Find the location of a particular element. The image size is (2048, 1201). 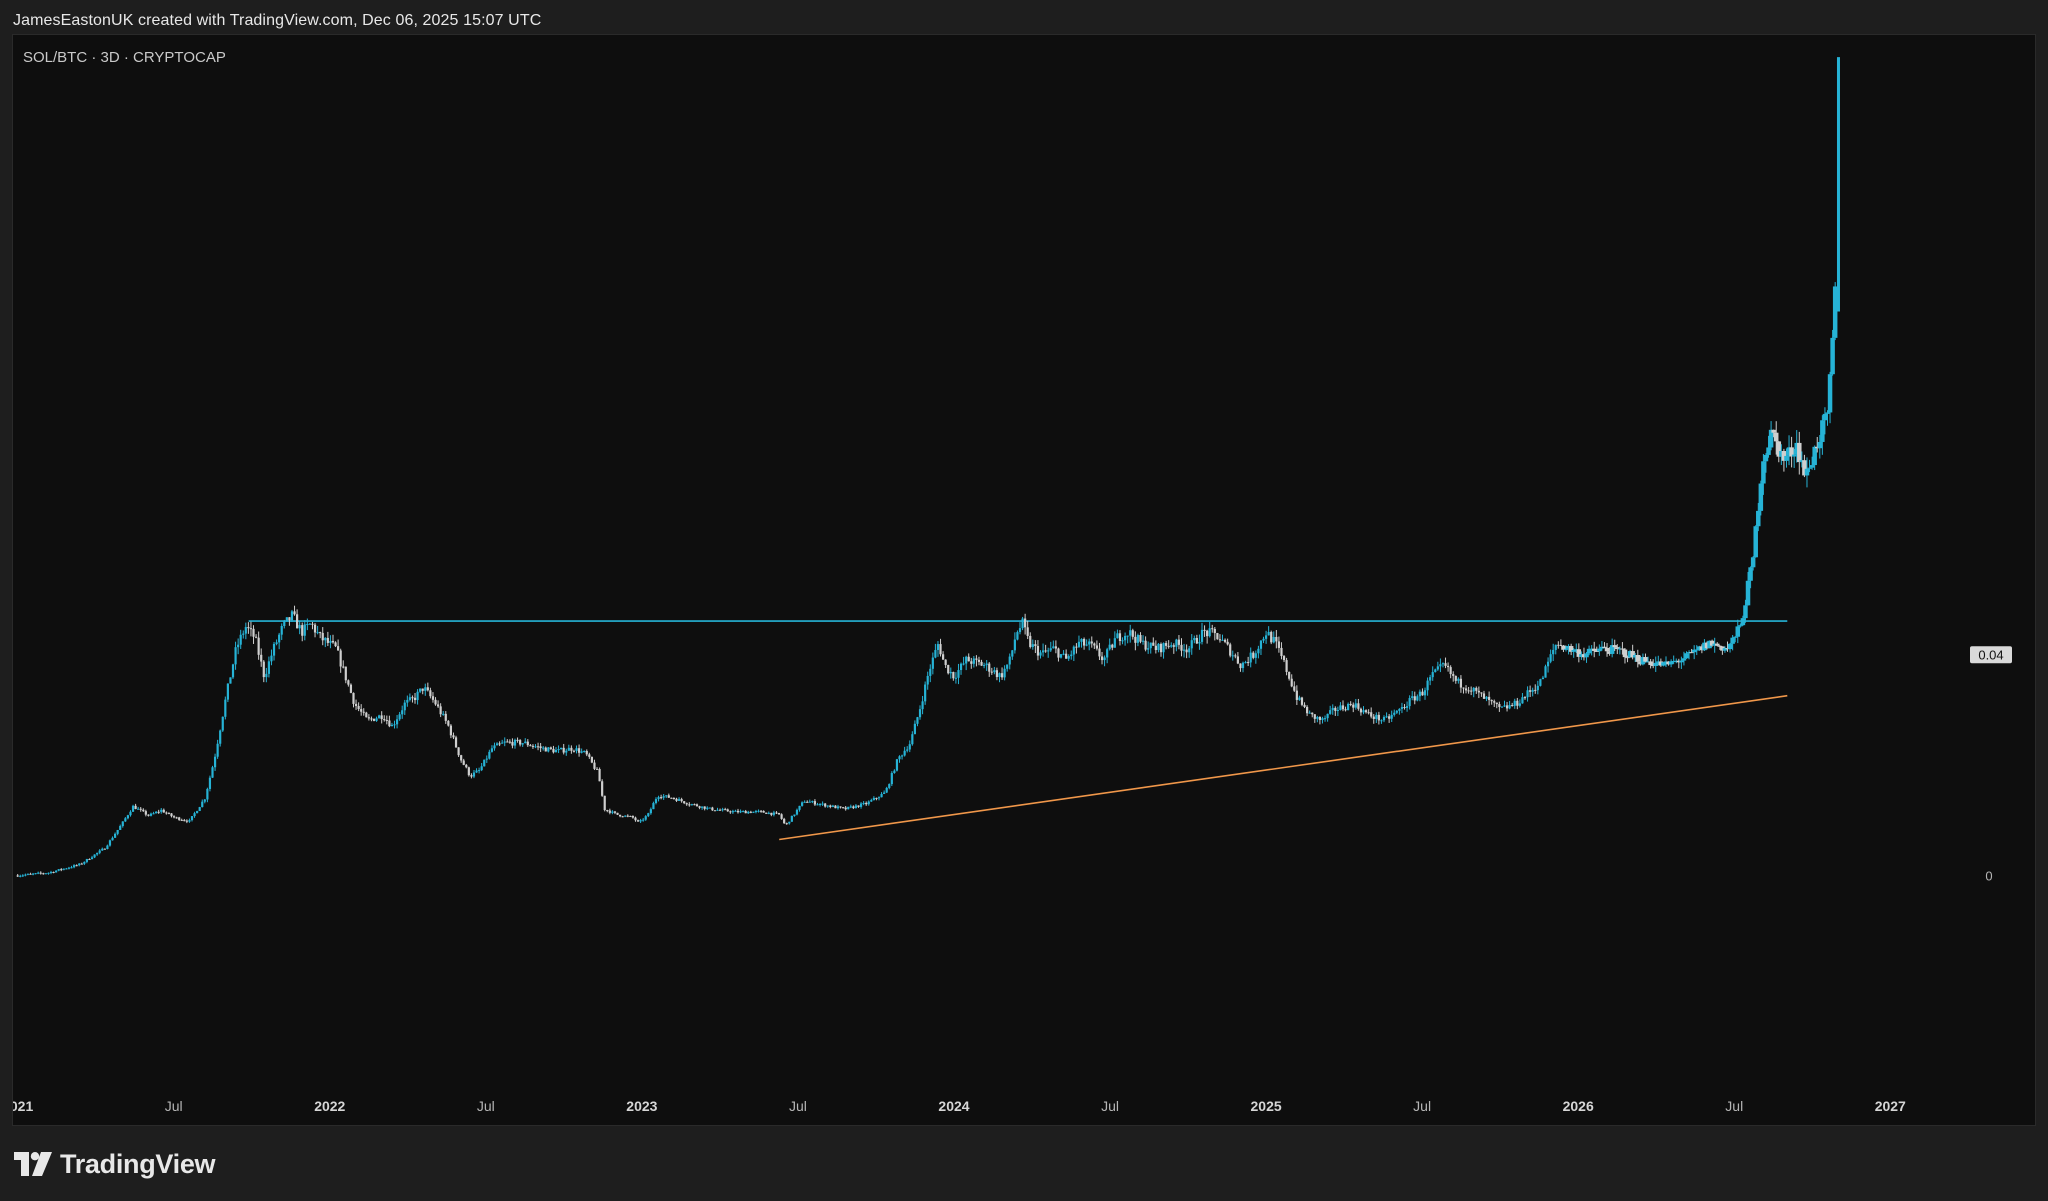

x-tick-label: 2023 is located at coordinates (641, 1106).